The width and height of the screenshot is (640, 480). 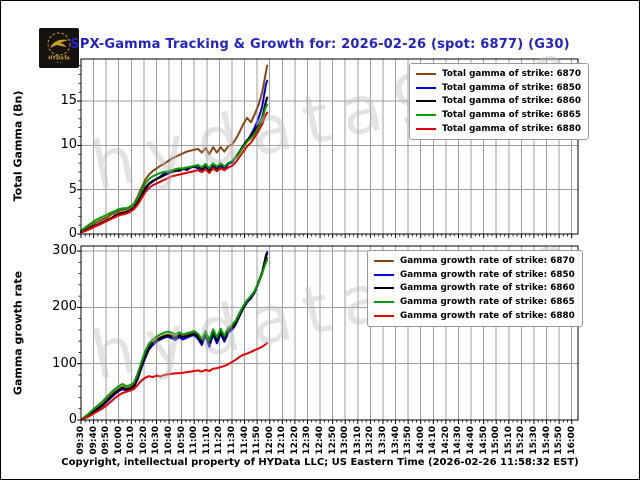 I want to click on legend-label: Gamma growth rate of strike: 6850, so click(x=487, y=274).